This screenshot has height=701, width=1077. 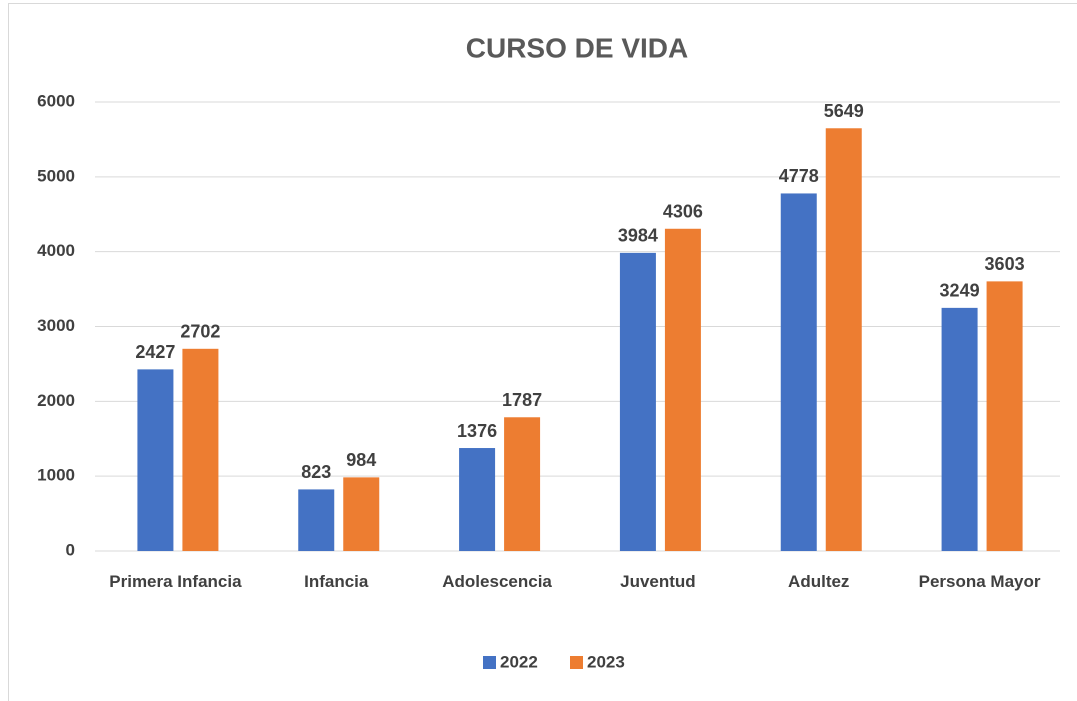 What do you see at coordinates (497, 581) in the screenshot?
I see `x-tick-label: Adolescencia` at bounding box center [497, 581].